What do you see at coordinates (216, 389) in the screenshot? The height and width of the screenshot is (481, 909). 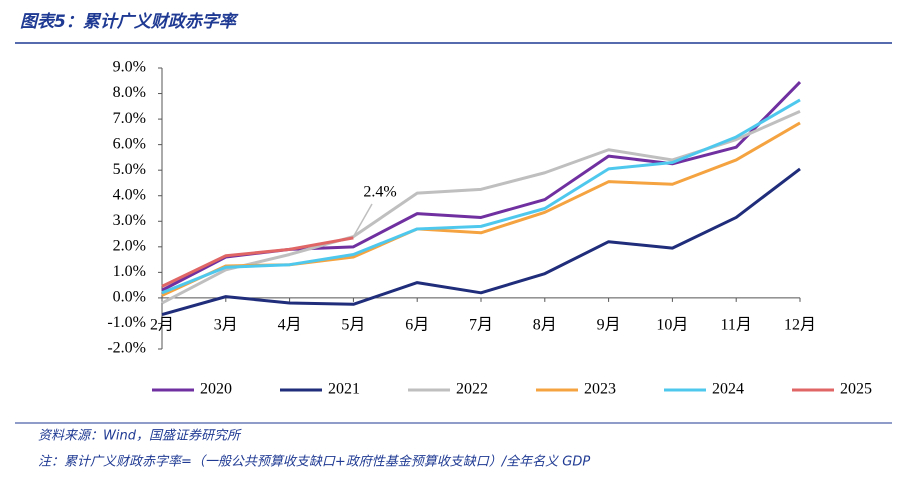 I see `legend-label: 2020` at bounding box center [216, 389].